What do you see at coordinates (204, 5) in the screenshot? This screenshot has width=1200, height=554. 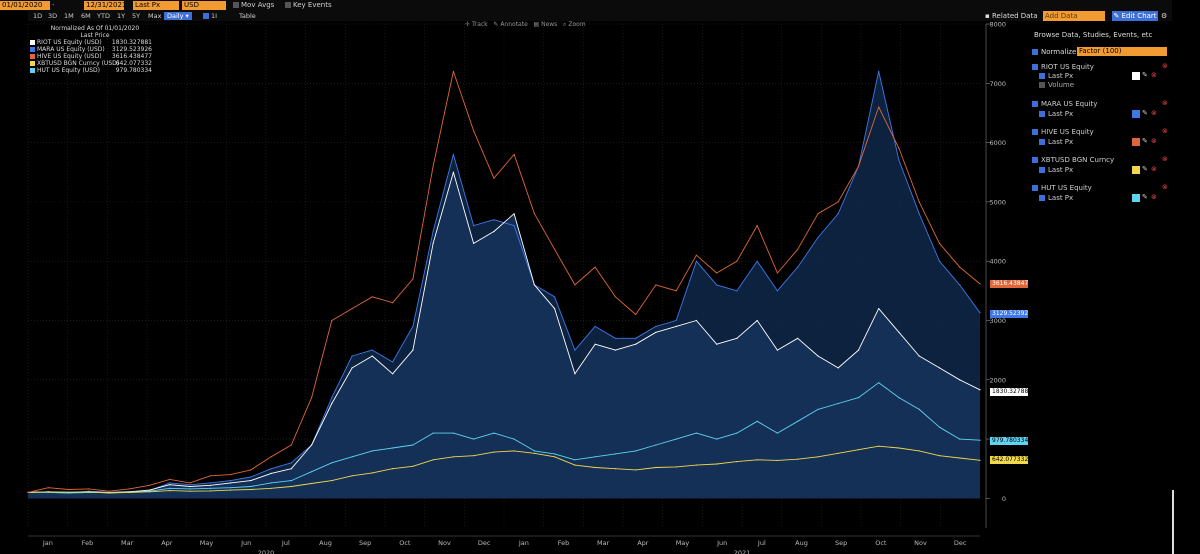 I see `currency-select: USD` at bounding box center [204, 5].